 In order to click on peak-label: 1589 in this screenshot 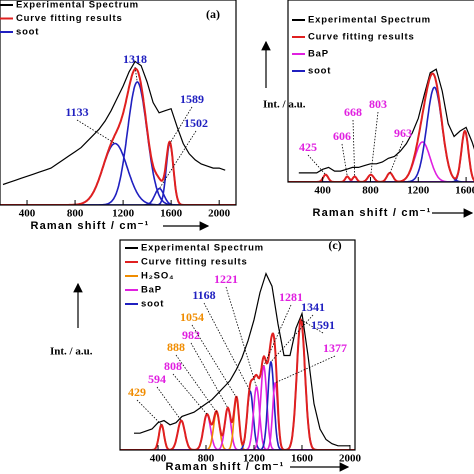, I will do `click(192, 99)`.